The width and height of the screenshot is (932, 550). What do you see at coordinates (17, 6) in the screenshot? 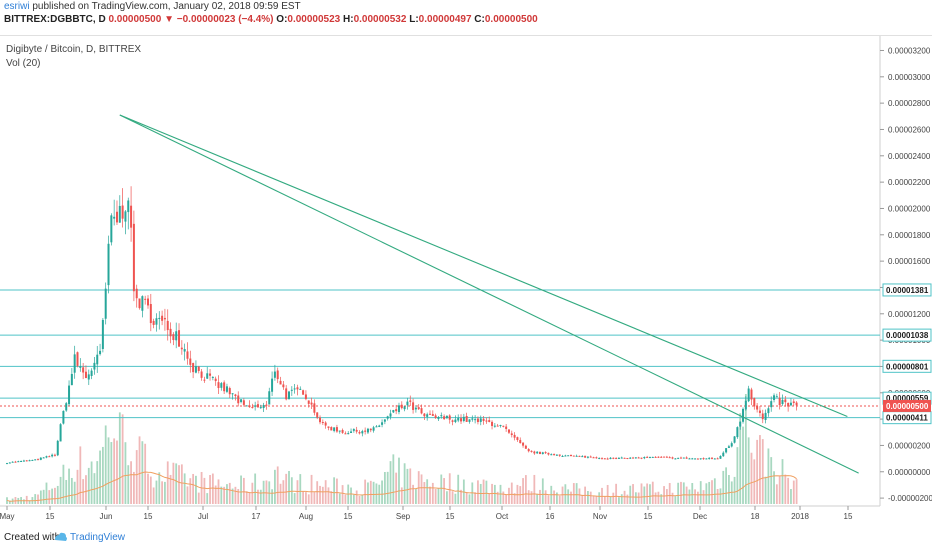
I see `author-link: esriwi` at bounding box center [17, 6].